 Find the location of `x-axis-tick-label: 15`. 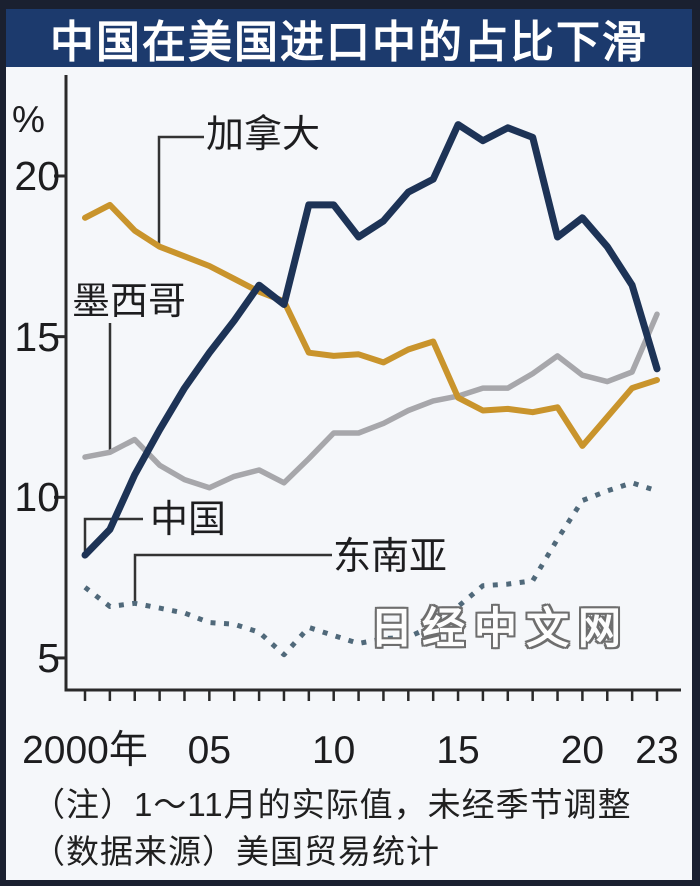

x-axis-tick-label: 15 is located at coordinates (458, 750).